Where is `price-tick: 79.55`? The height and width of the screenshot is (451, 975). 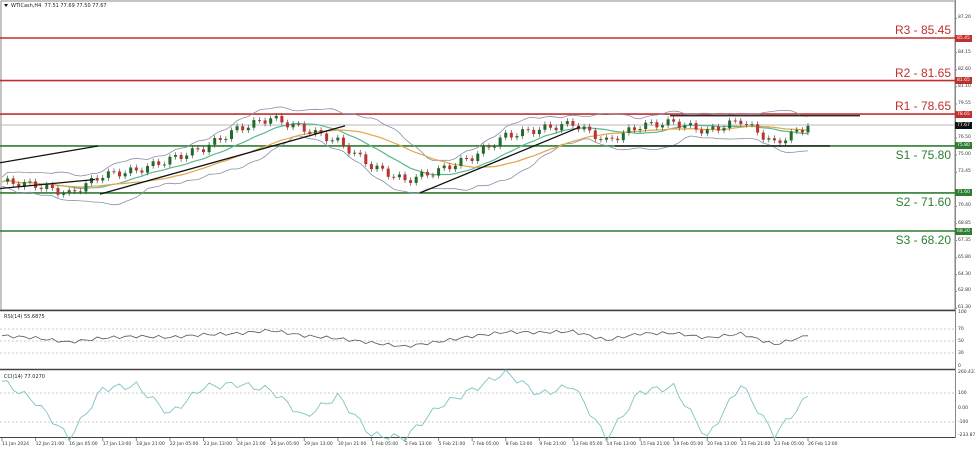
price-tick: 79.55 is located at coordinates (964, 103).